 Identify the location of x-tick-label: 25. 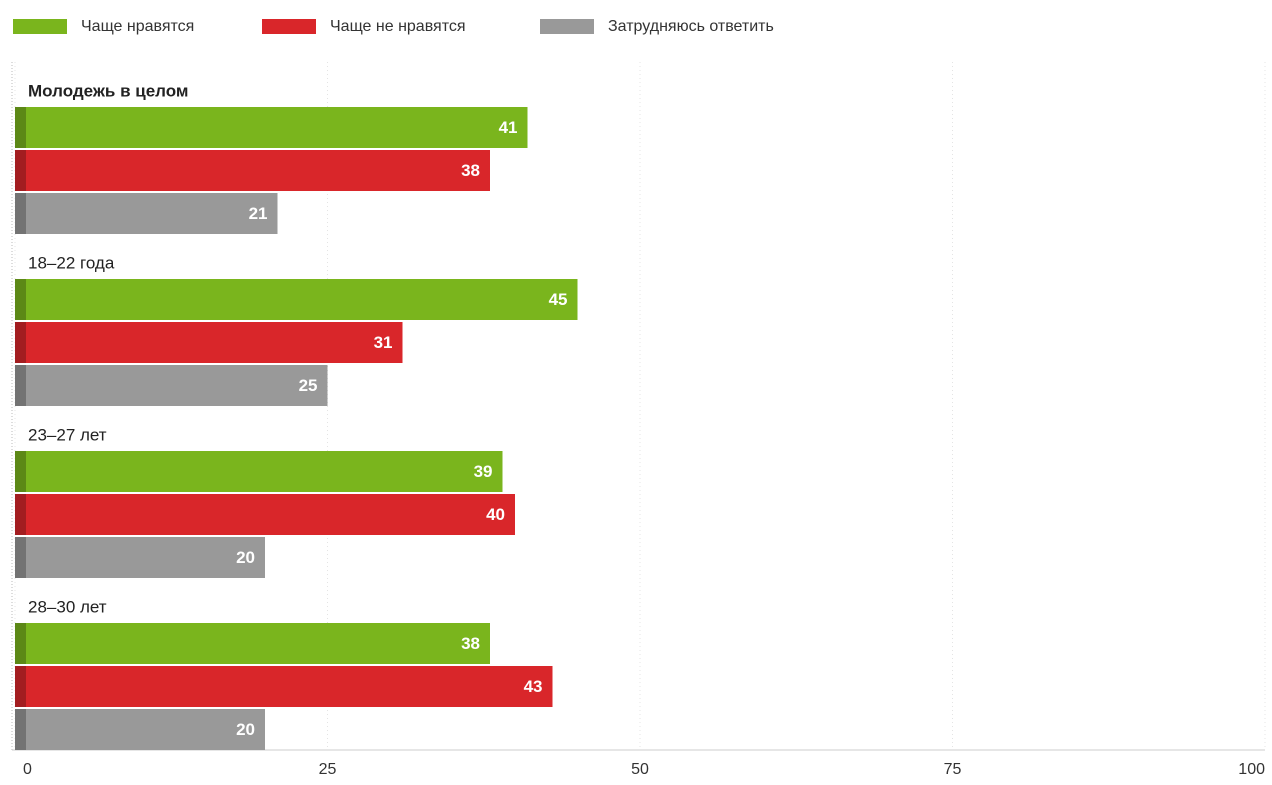
(328, 769).